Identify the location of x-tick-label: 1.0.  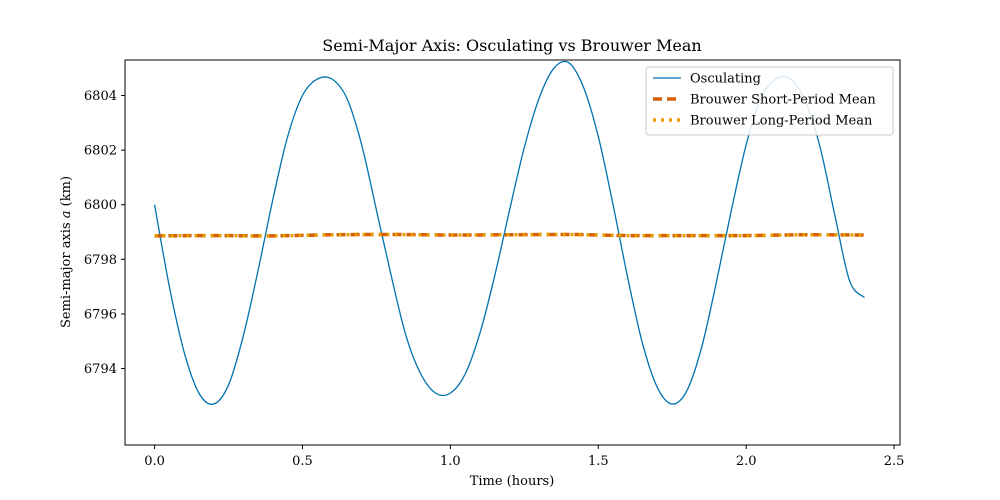
(450, 461).